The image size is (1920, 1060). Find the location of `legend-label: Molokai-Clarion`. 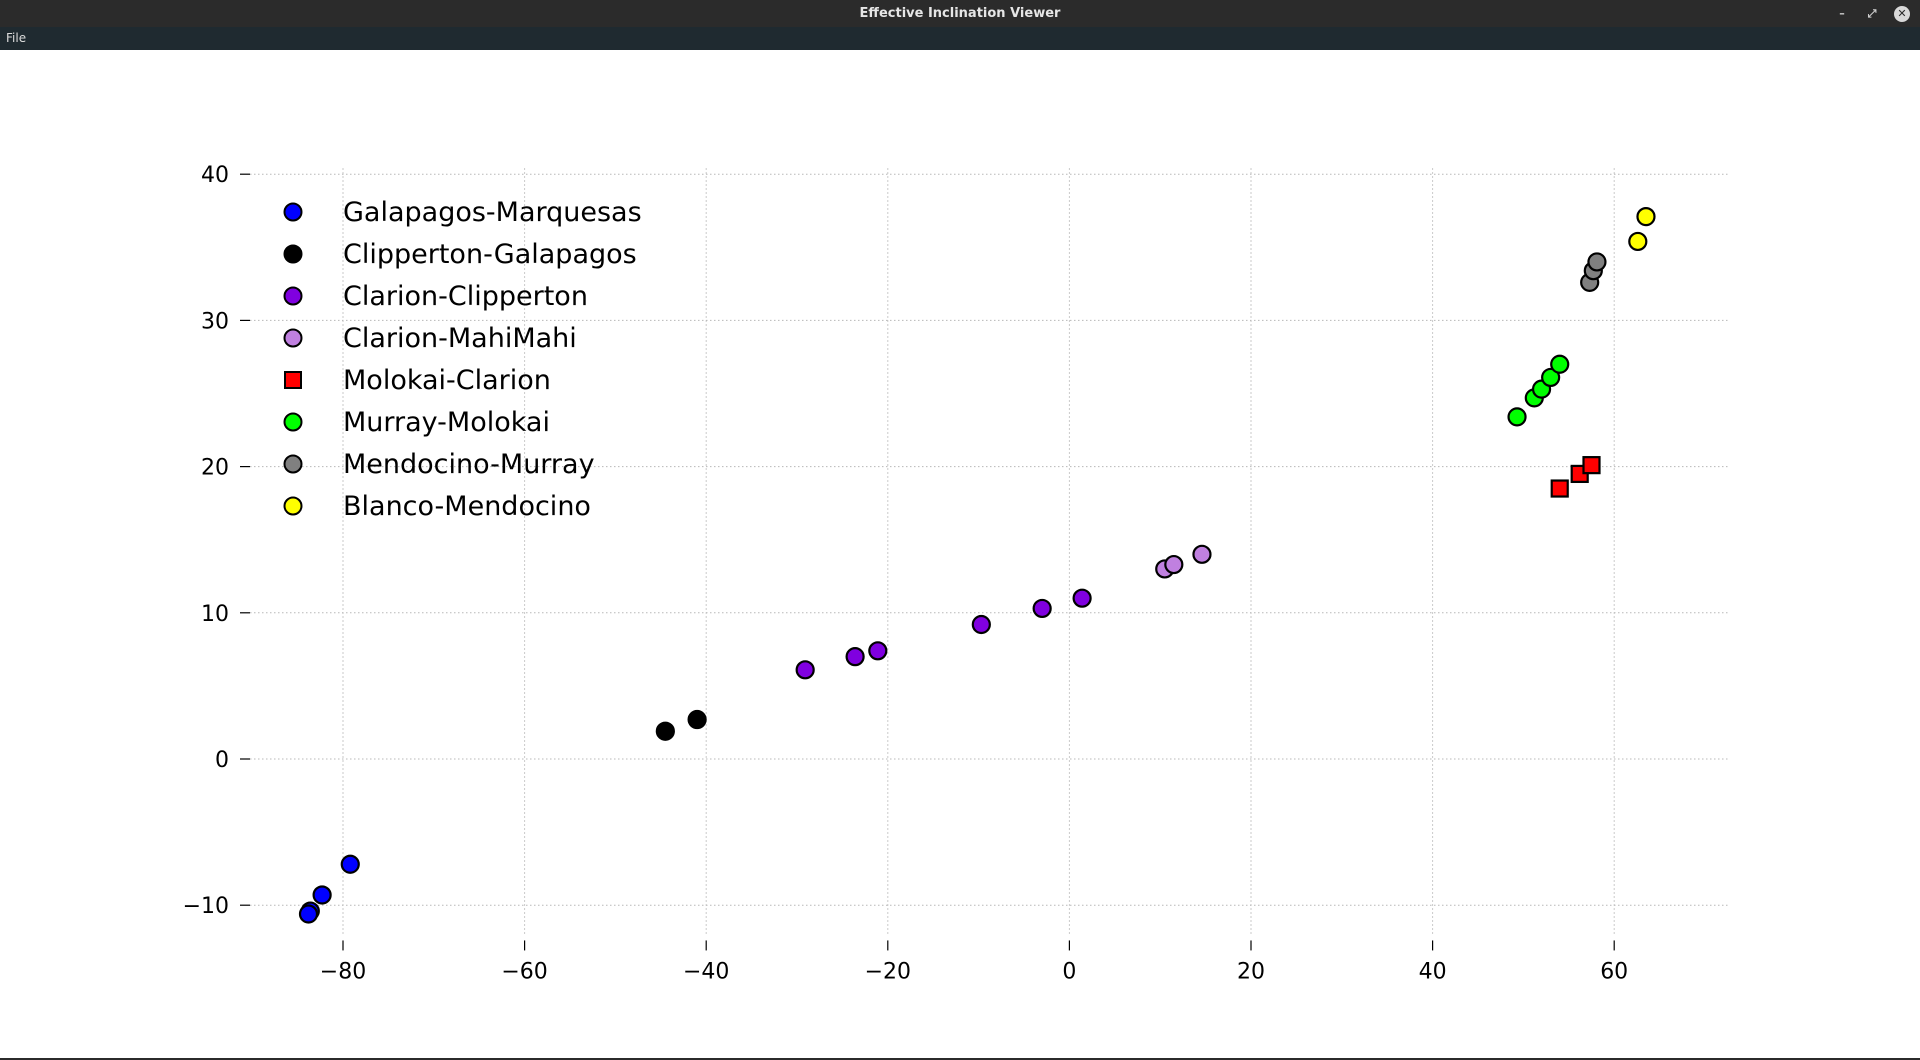

legend-label: Molokai-Clarion is located at coordinates (447, 380).